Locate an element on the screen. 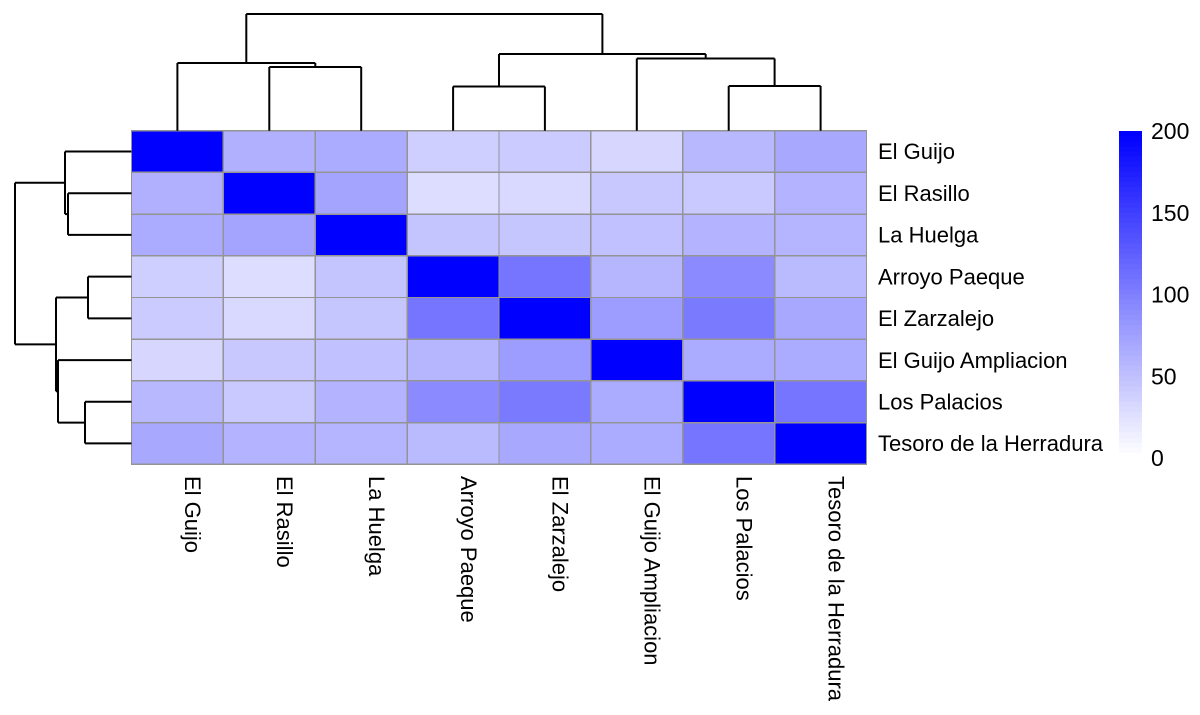 The width and height of the screenshot is (1200, 715). colorbar-ticks: 200 150 100 50 0 is located at coordinates (1170, 294).